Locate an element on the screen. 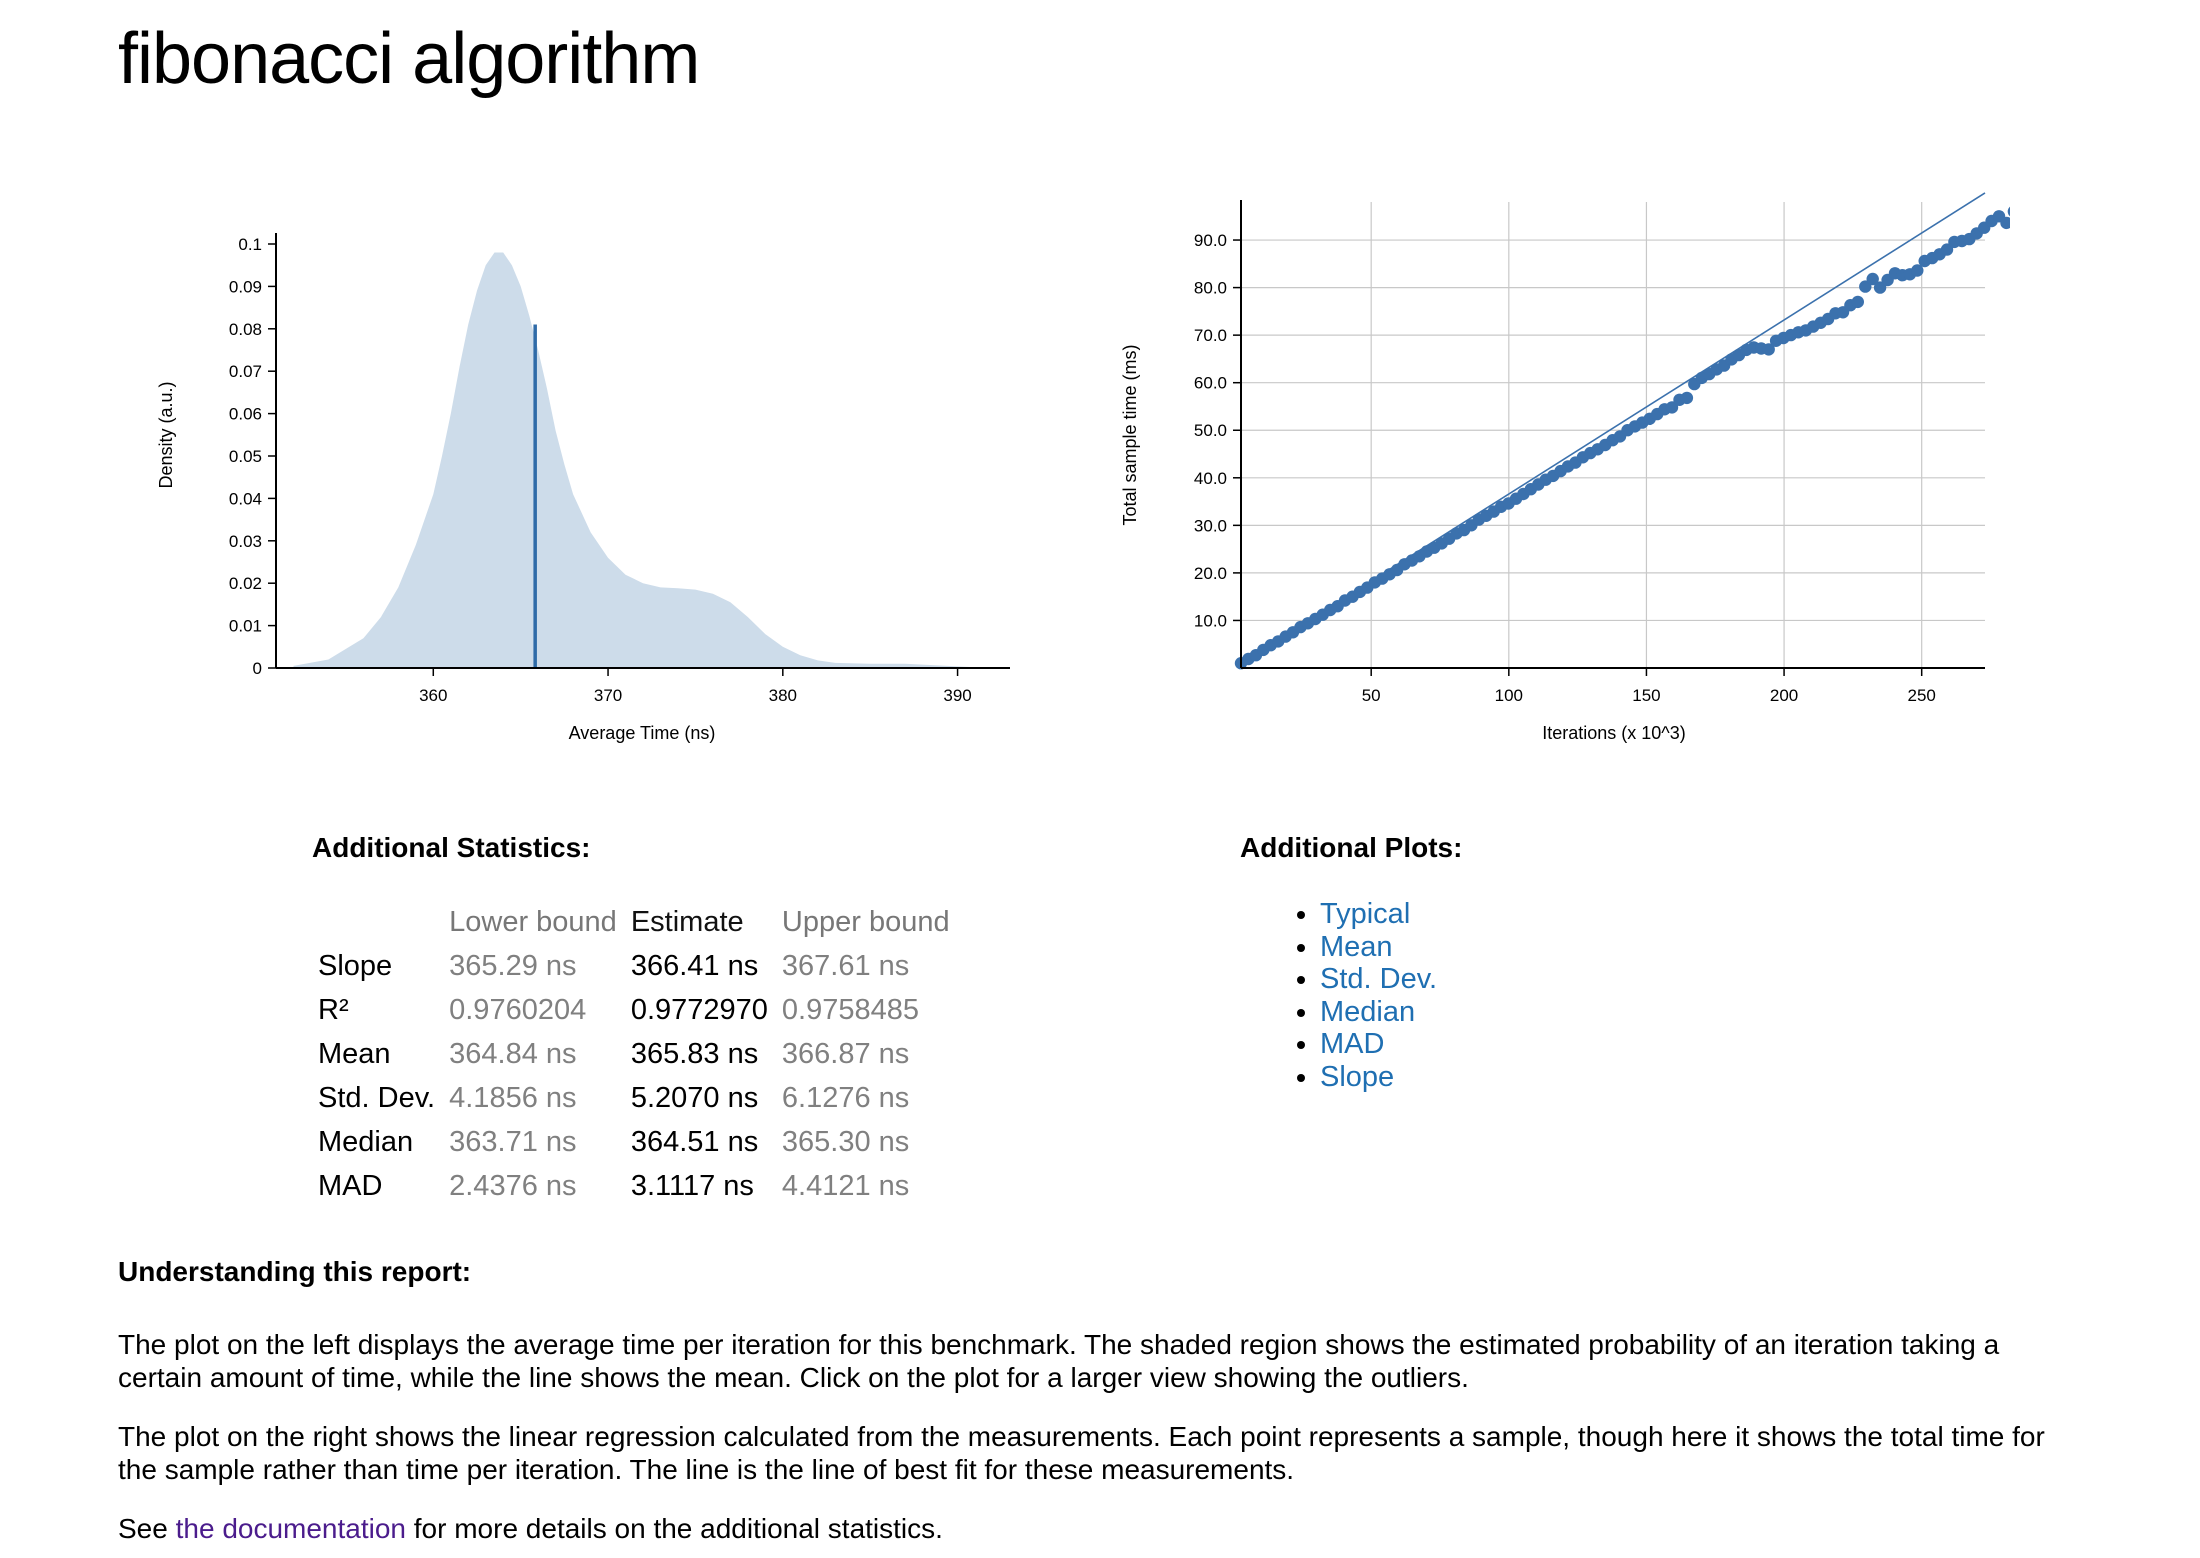 Image resolution: width=2200 pixels, height=1558 pixels. row-label: Slope is located at coordinates (355, 965).